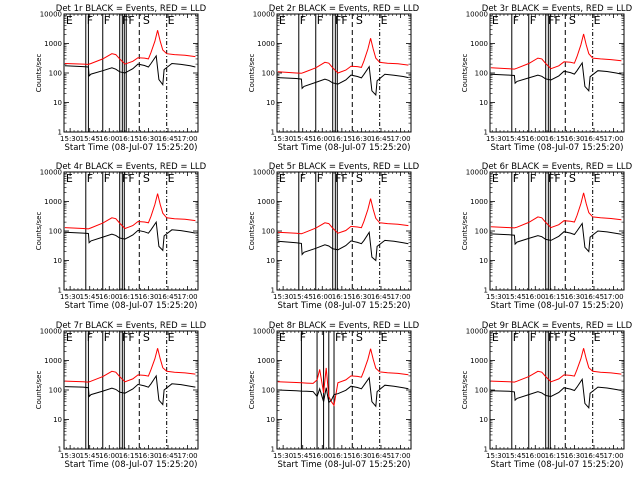 The height and width of the screenshot is (480, 640). Describe the element at coordinates (344, 167) in the screenshot. I see `panel-title: Det 5r BLACK = Events, RED = LLD` at that location.